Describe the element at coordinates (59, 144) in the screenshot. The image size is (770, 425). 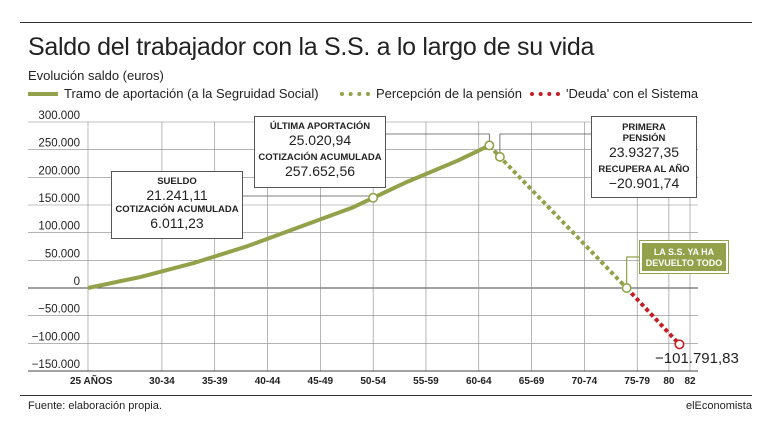
I see `y-tick-label: 250.000` at that location.